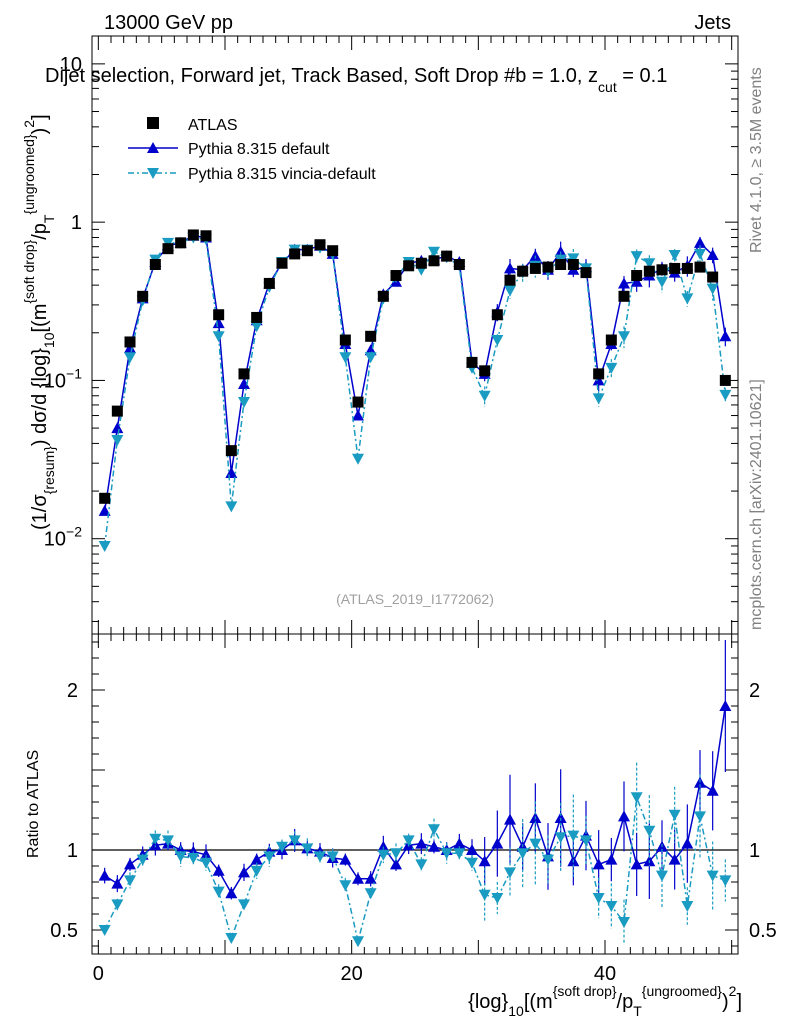  I want to click on mcplots-label: mcplots.cern.ch [arXiv:2401.10621], so click(756, 504).